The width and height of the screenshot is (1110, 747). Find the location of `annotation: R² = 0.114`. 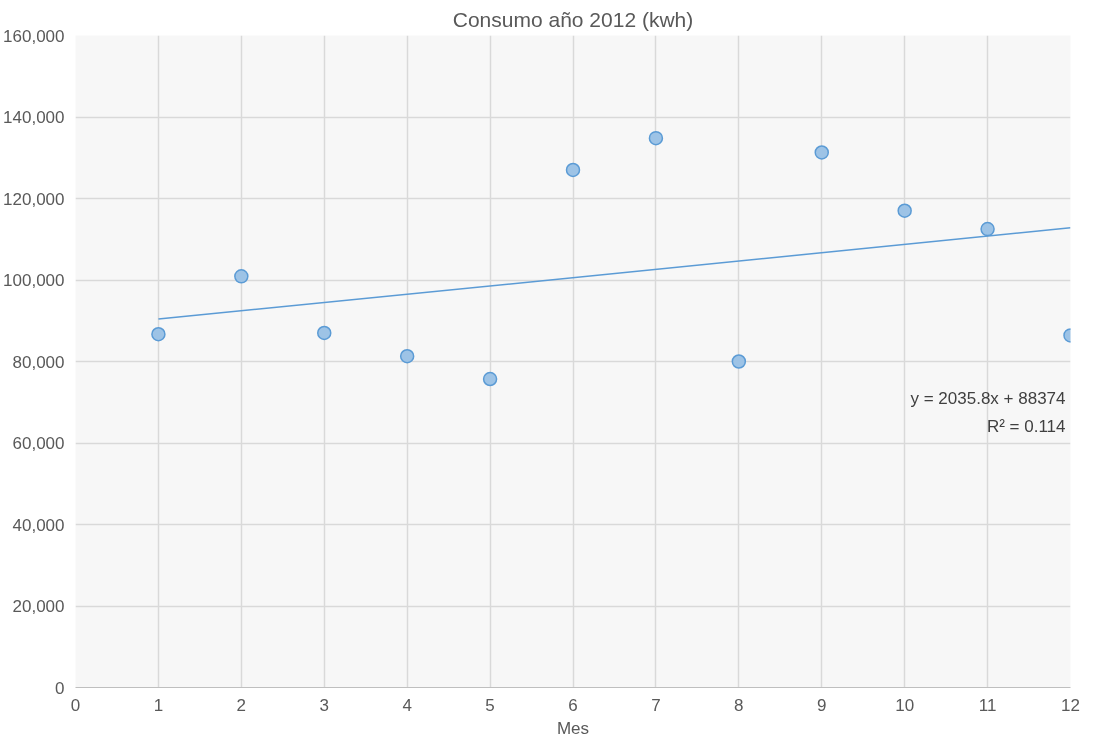

annotation: R² = 0.114 is located at coordinates (1026, 426).